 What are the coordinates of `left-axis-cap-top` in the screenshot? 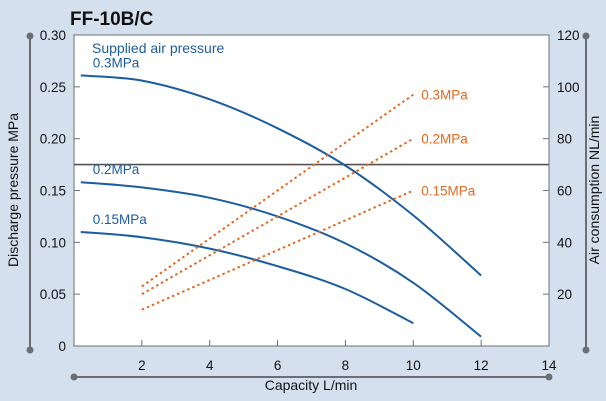 It's located at (30, 36).